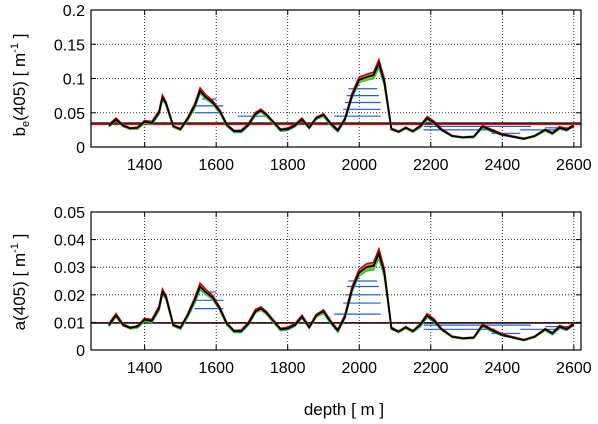 Image resolution: width=598 pixels, height=424 pixels. What do you see at coordinates (69, 45) in the screenshot?
I see `y-tick-label: 0.15` at bounding box center [69, 45].